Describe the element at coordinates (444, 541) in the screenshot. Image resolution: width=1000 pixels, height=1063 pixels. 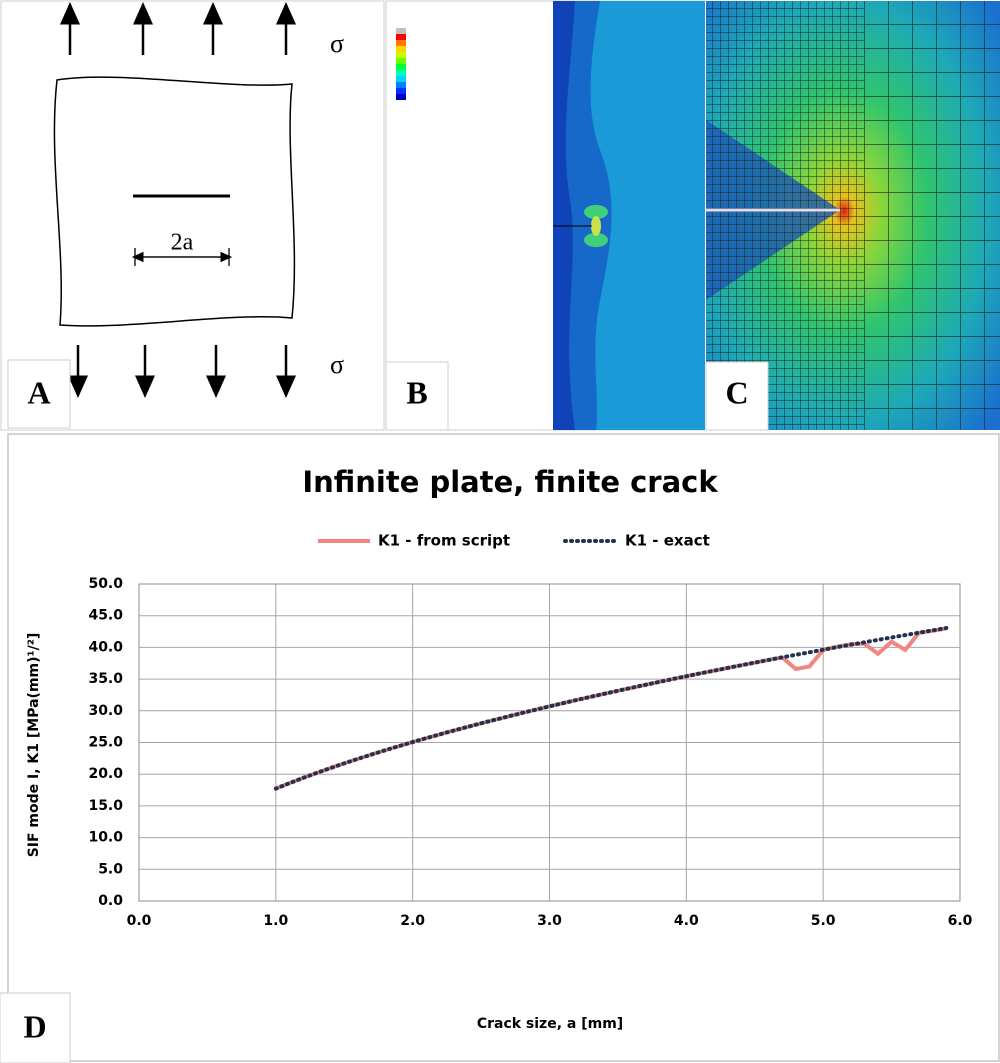
I see `legend-label: K1 - from script` at that location.